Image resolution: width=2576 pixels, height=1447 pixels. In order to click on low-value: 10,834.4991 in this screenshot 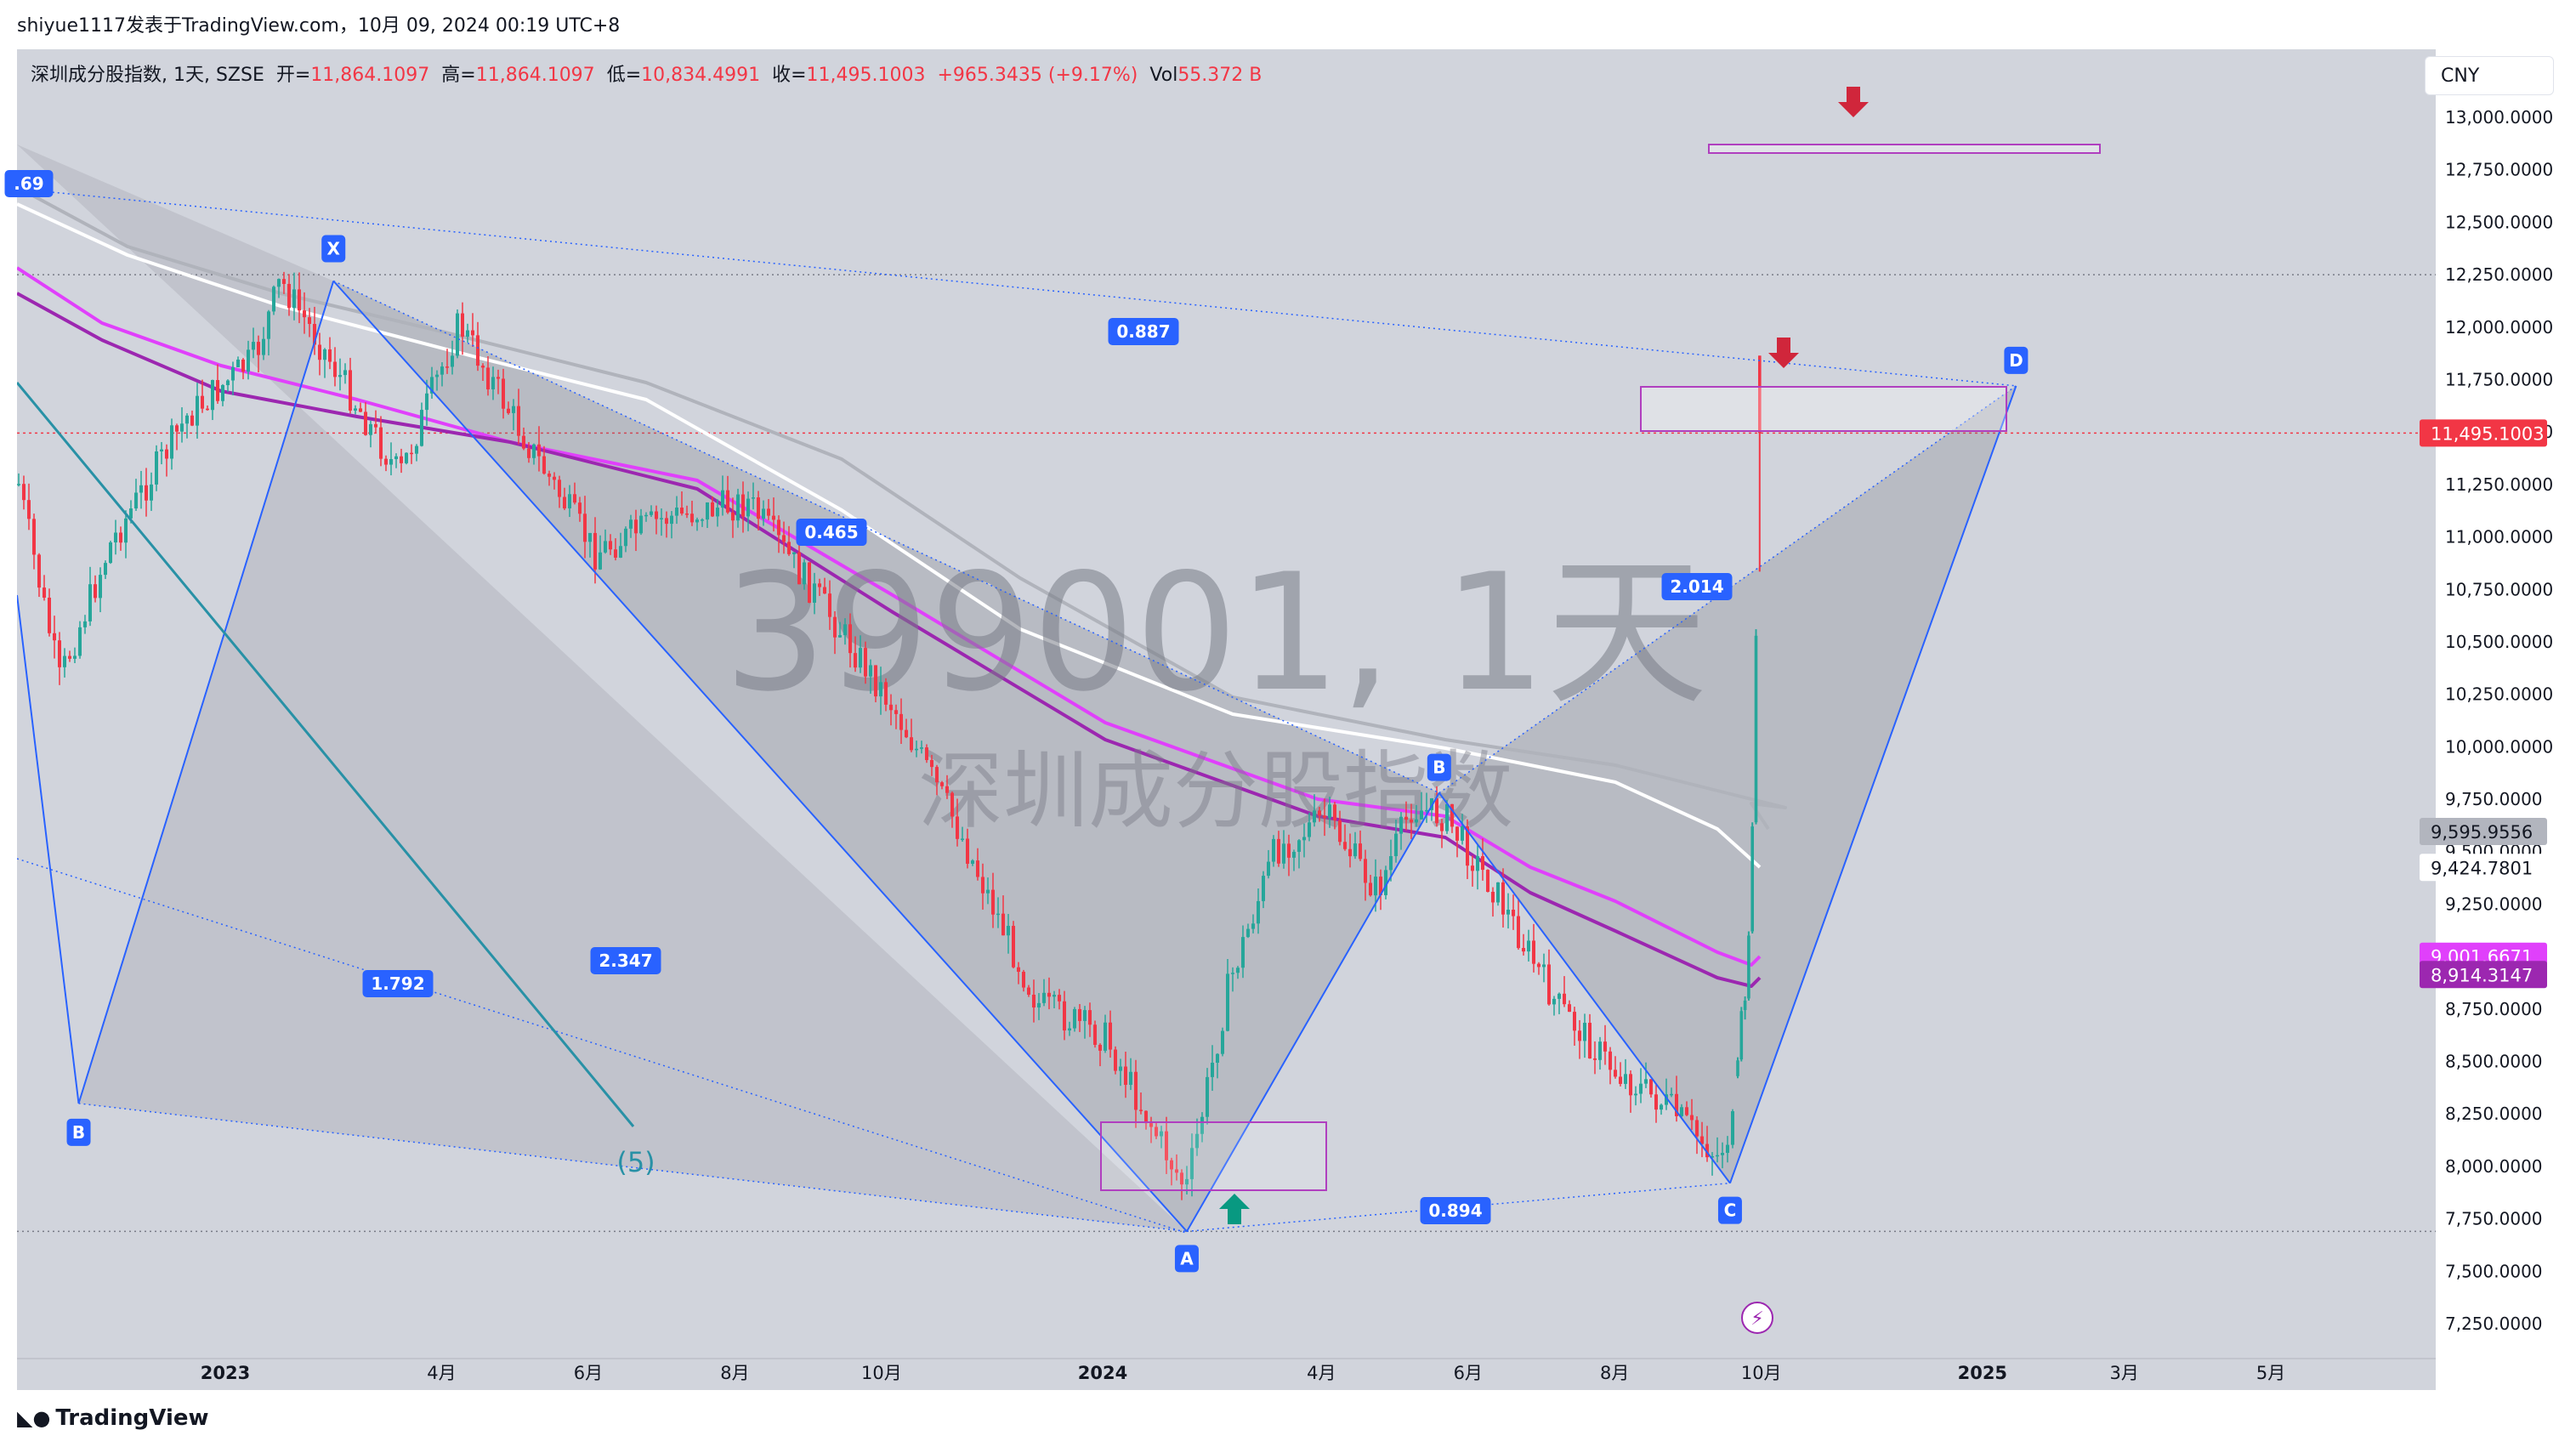, I will do `click(701, 75)`.